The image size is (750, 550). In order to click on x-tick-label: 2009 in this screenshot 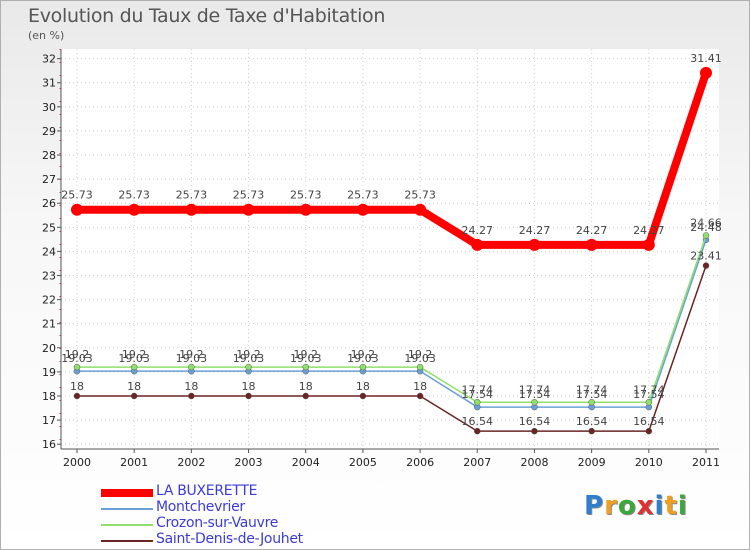, I will do `click(592, 462)`.